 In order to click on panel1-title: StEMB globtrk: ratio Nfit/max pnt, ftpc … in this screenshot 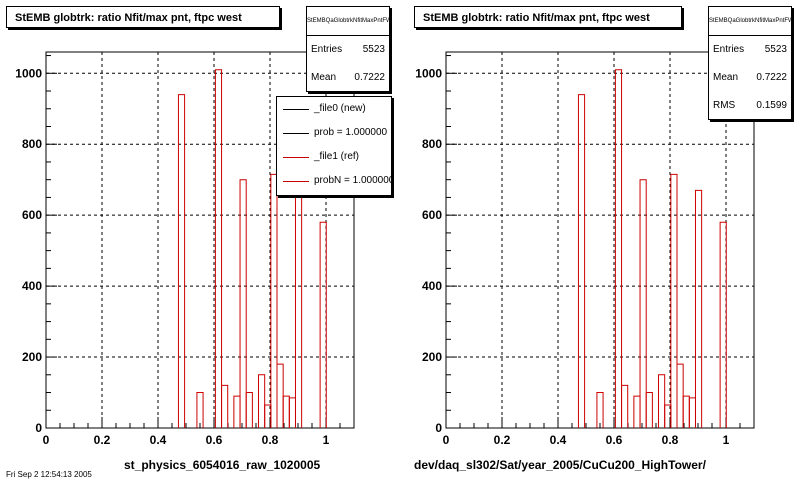, I will do `click(143, 17)`.